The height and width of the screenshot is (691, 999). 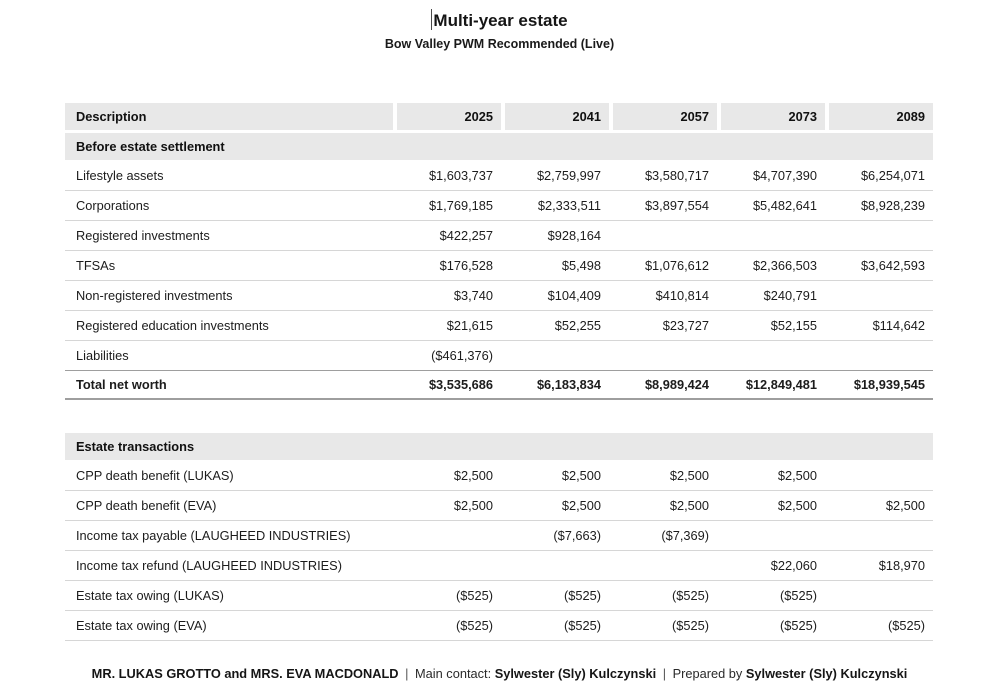 I want to click on table-row: Liabilities ($461,376), so click(x=499, y=356).